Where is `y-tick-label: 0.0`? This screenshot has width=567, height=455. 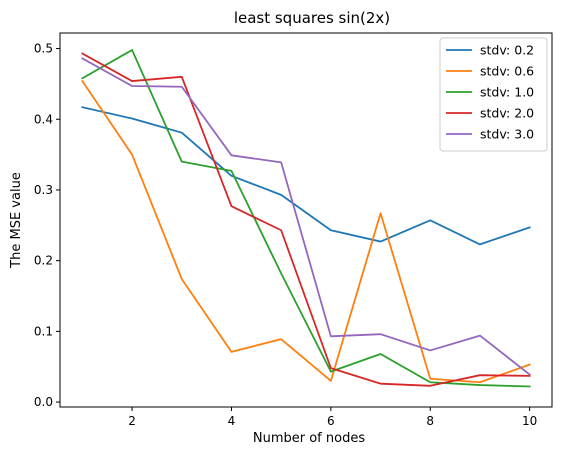 y-tick-label: 0.0 is located at coordinates (43, 402).